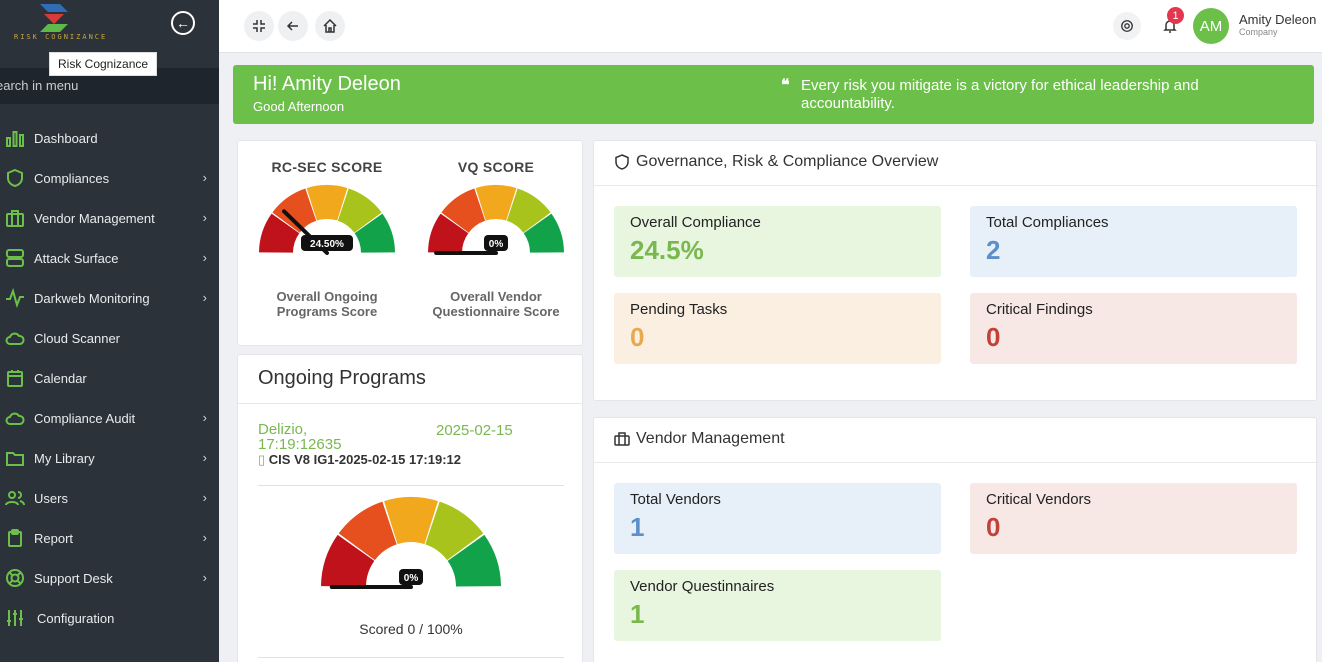  What do you see at coordinates (183, 23) in the screenshot?
I see `collapse-sidebar-icon: ←` at bounding box center [183, 23].